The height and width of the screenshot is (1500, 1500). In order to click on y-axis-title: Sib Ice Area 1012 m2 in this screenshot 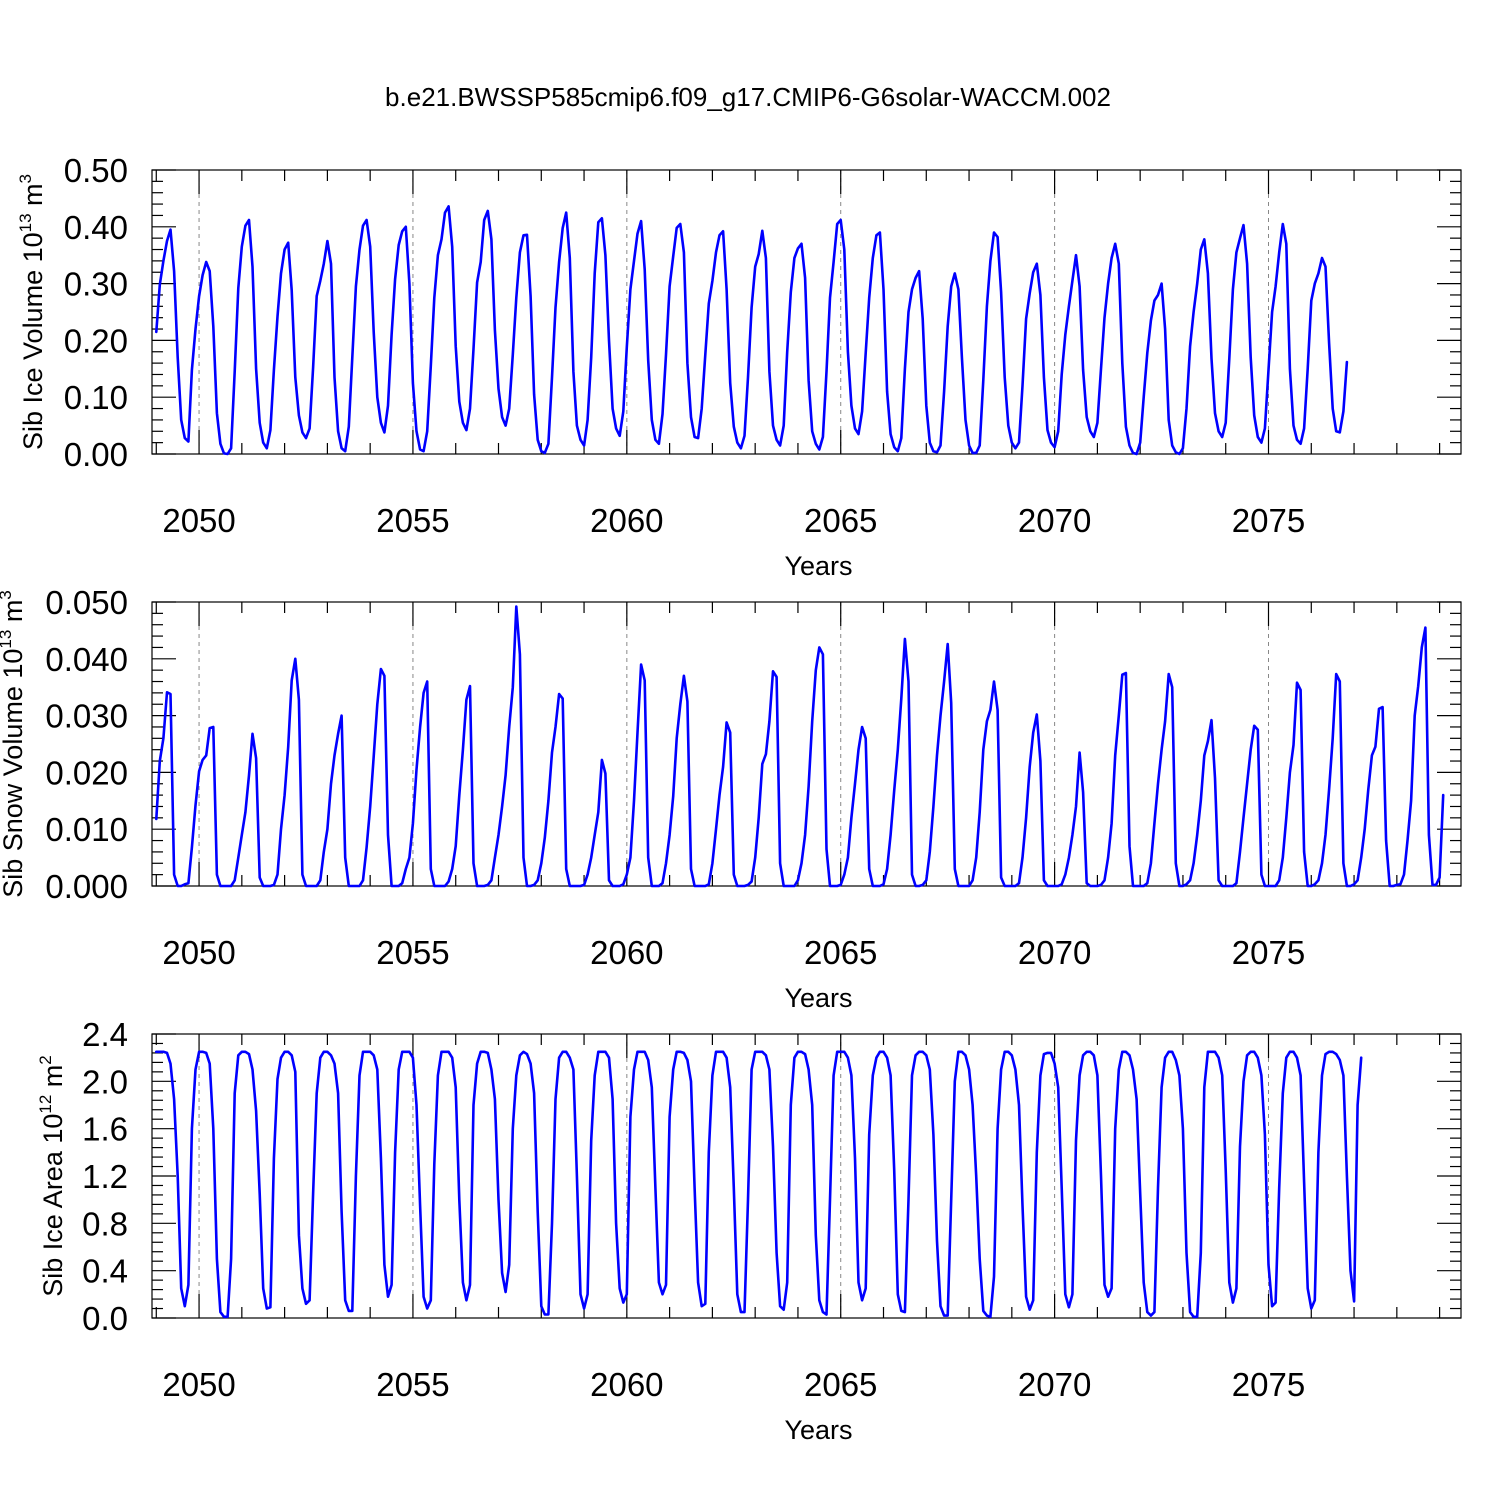, I will do `click(52, 1176)`.